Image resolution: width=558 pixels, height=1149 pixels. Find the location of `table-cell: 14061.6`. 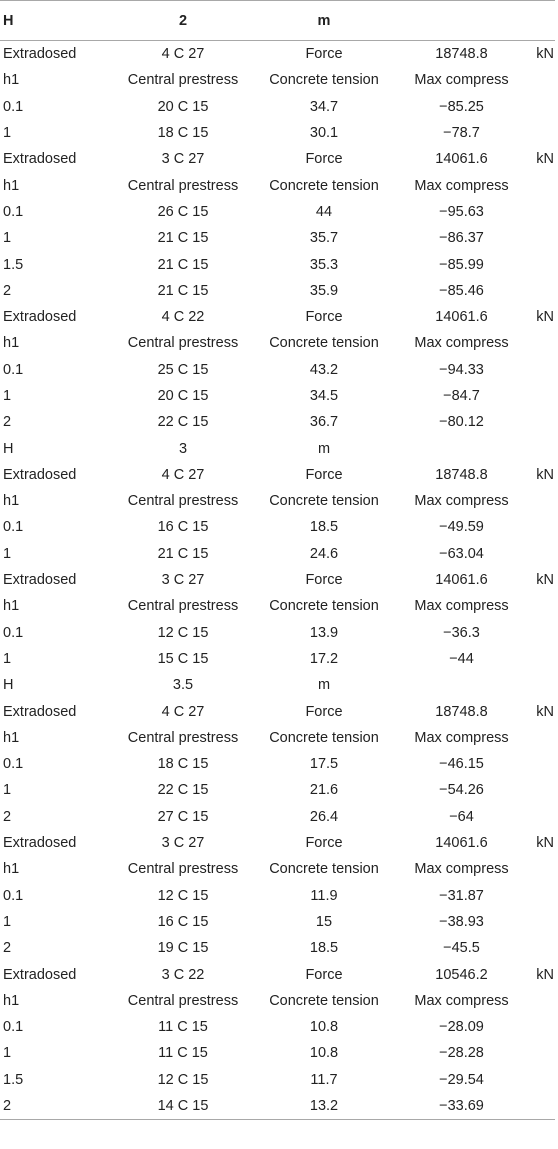

table-cell: 14061.6 is located at coordinates (461, 159).